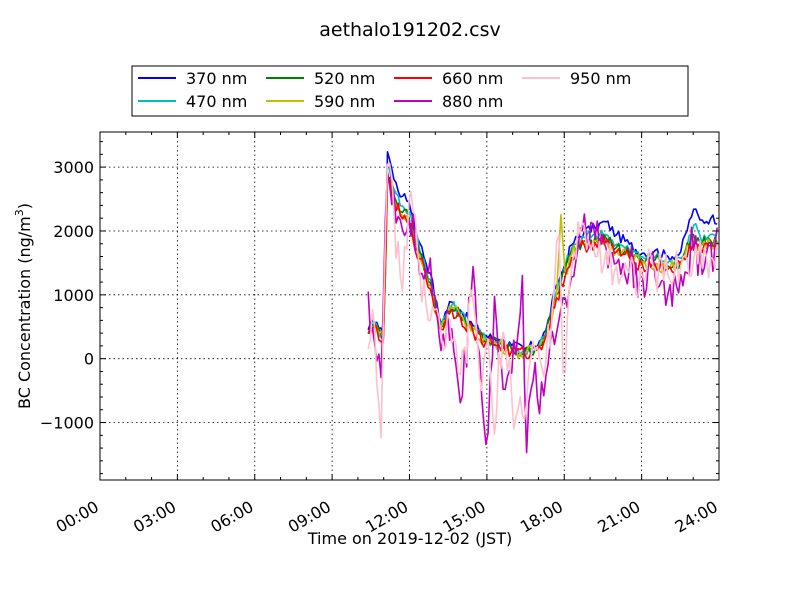 The width and height of the screenshot is (800, 600). Describe the element at coordinates (73, 295) in the screenshot. I see `y-tick-label: 1000` at that location.